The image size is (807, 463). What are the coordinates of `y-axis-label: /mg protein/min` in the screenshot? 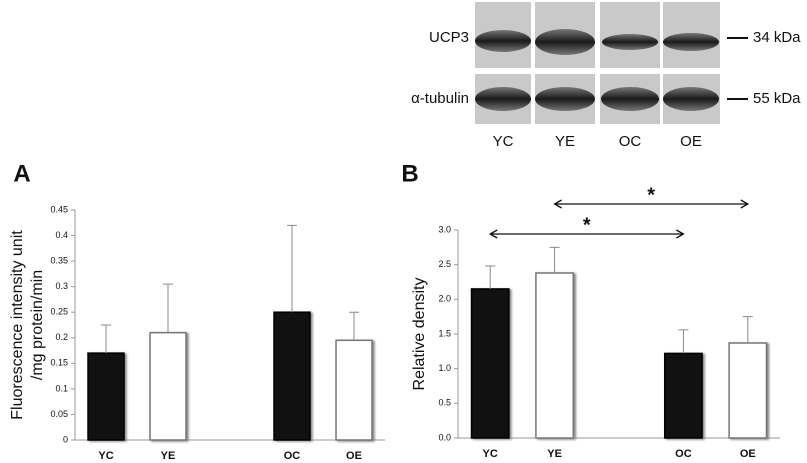 It's located at (37, 325).